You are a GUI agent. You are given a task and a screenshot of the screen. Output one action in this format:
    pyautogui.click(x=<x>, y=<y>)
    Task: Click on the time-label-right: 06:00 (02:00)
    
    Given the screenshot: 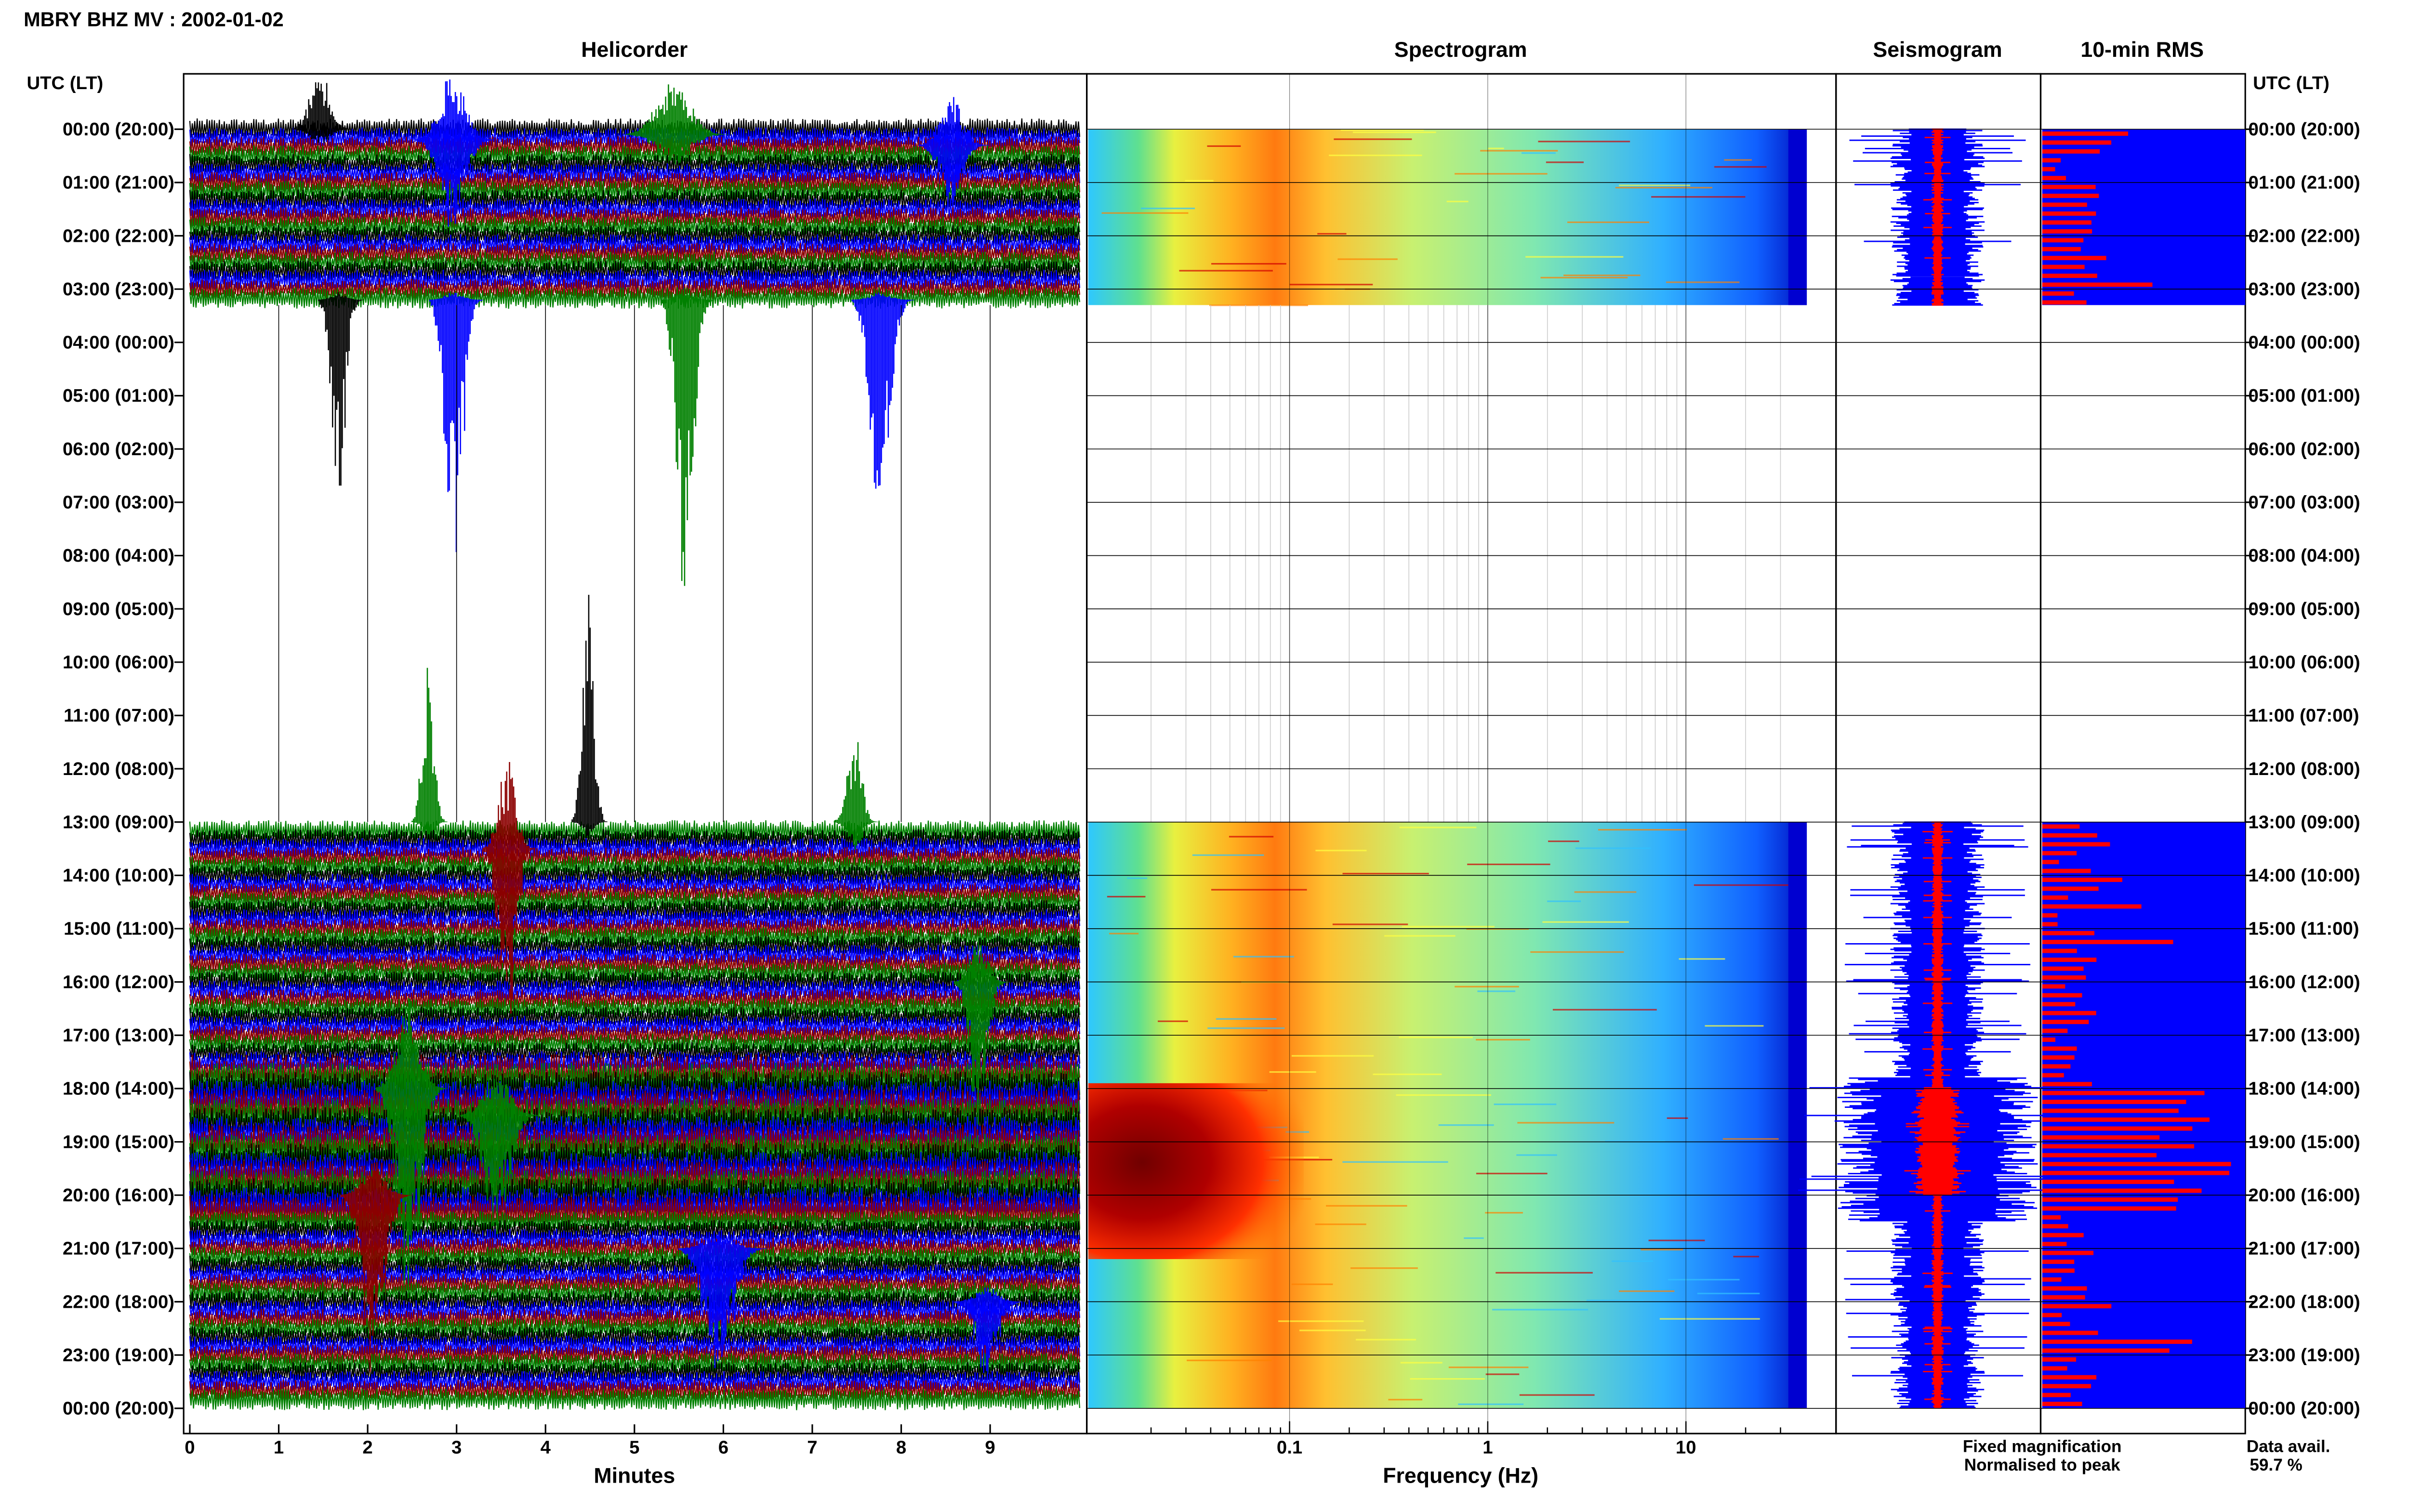 What is the action you would take?
    pyautogui.click(x=2304, y=449)
    